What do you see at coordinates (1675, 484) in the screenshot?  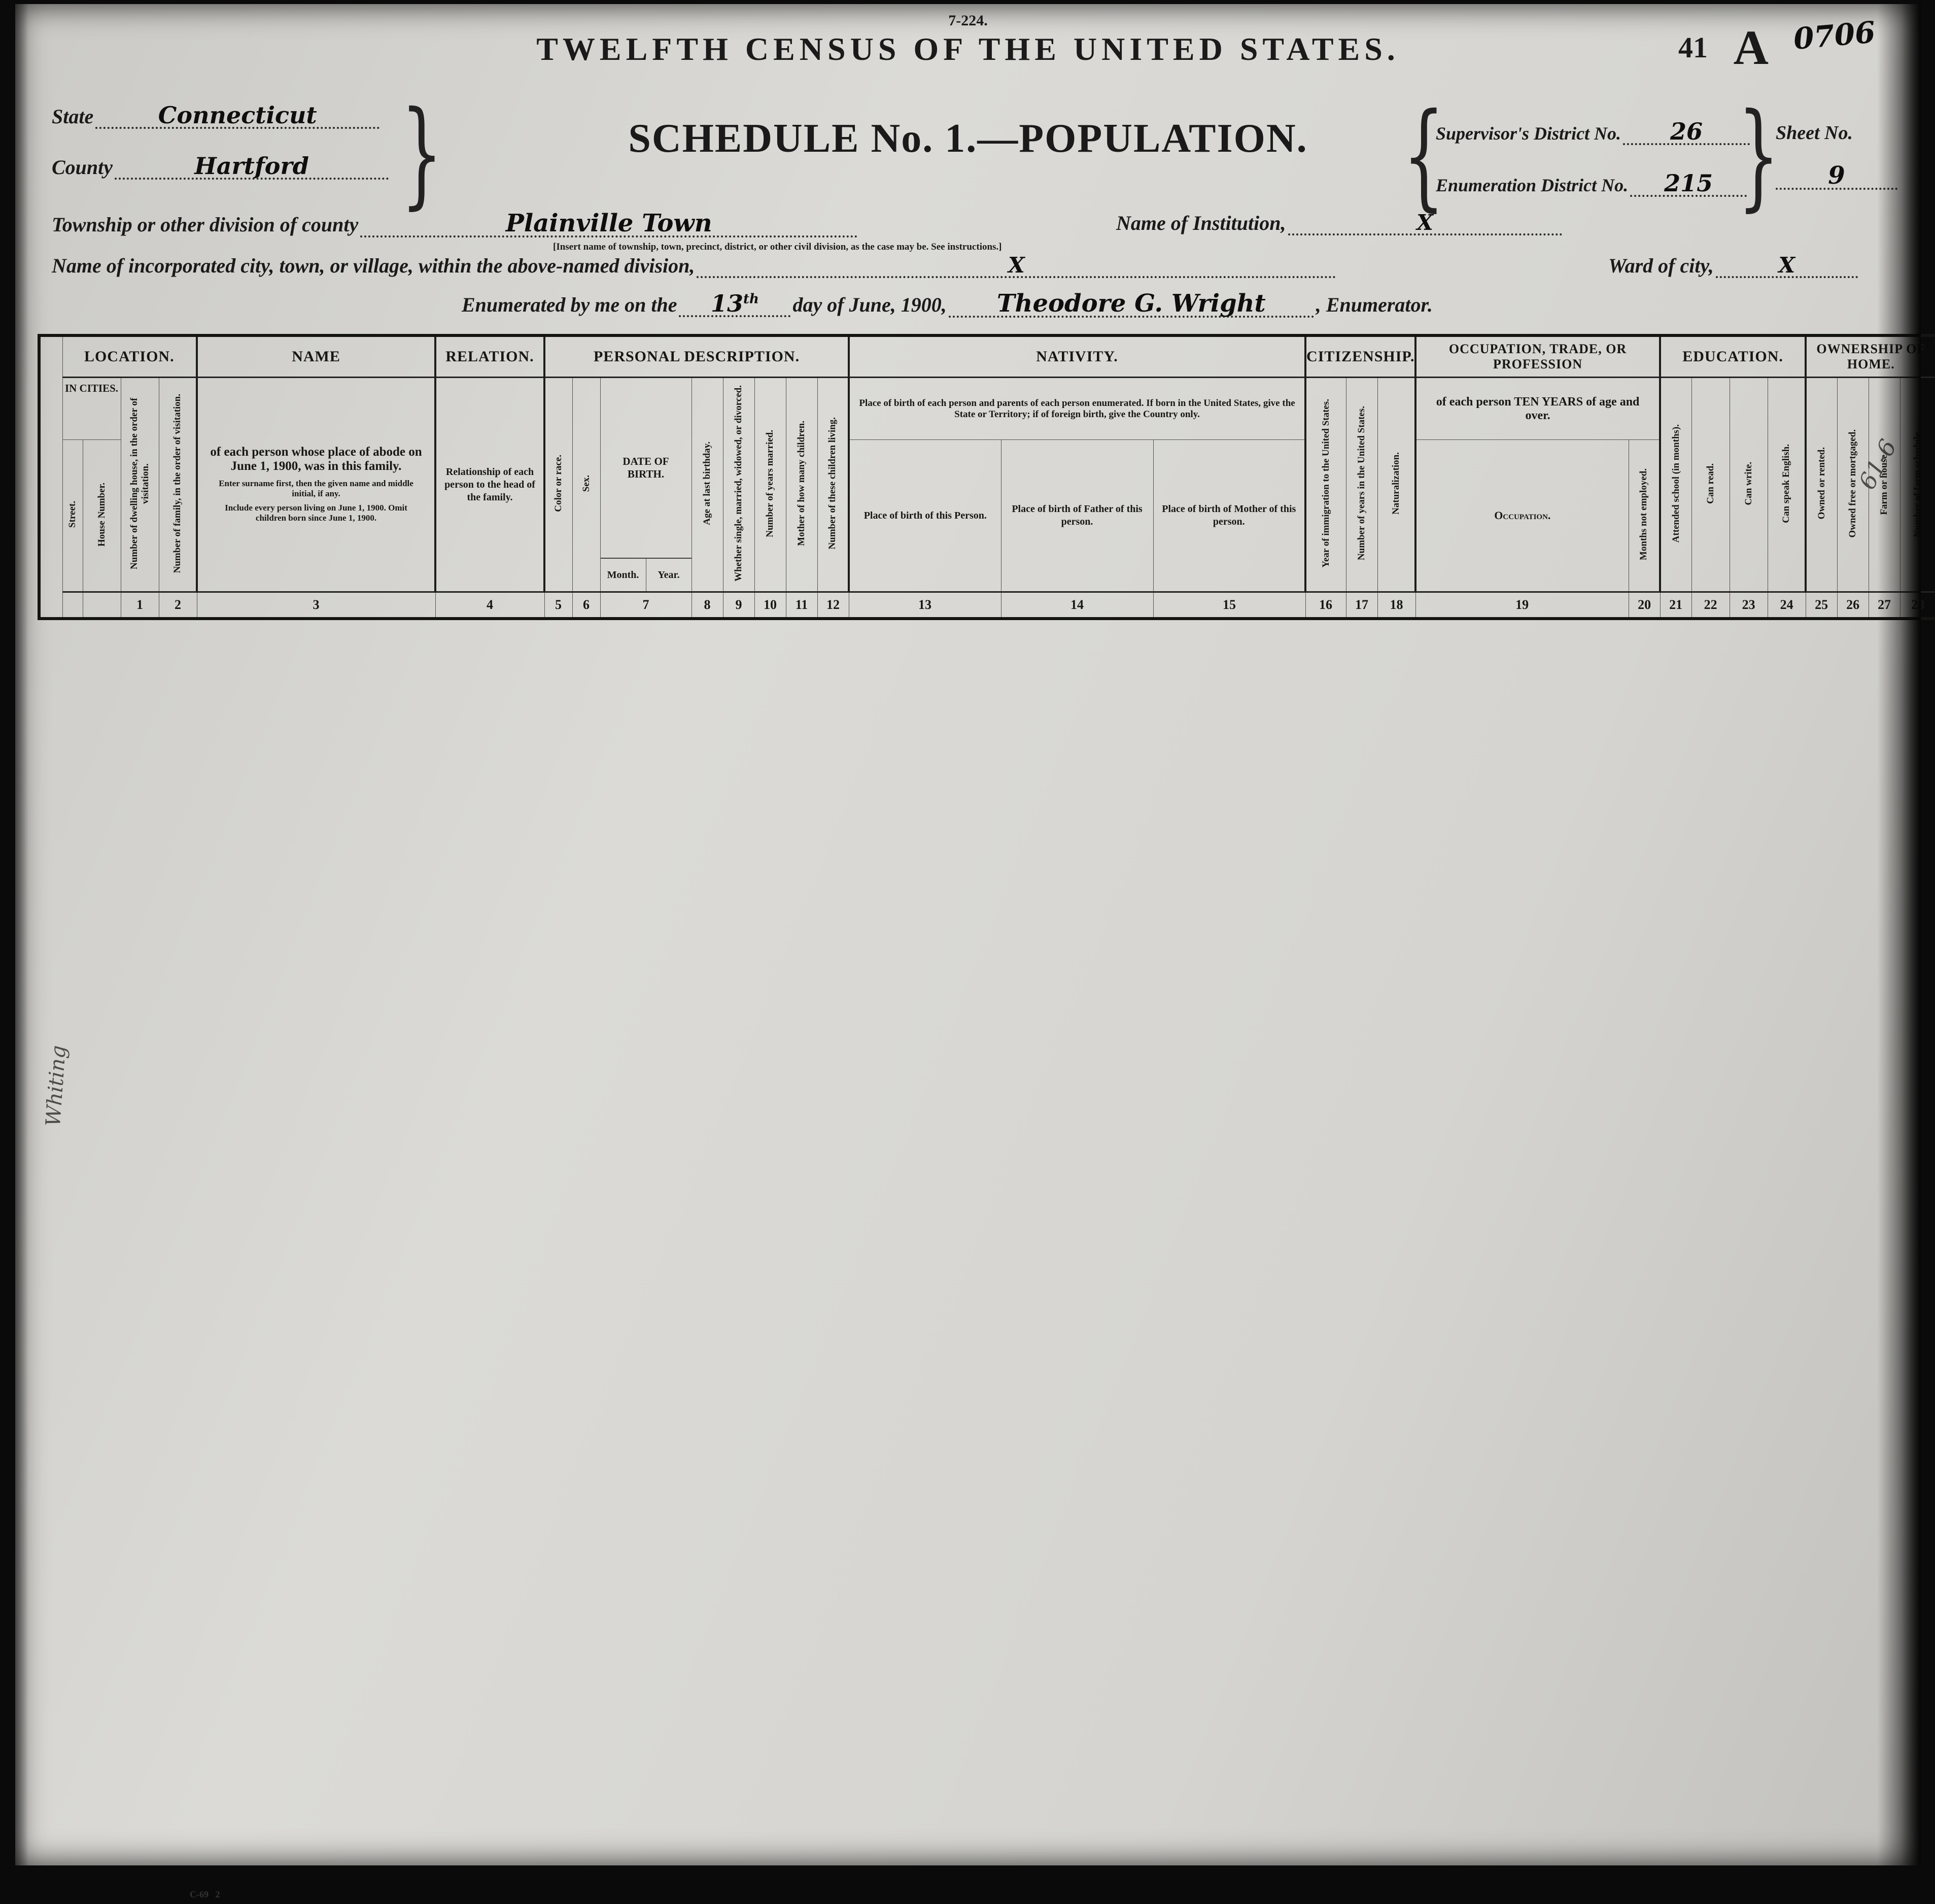 I see `col-attended-school-header: Attended school (in months).` at bounding box center [1675, 484].